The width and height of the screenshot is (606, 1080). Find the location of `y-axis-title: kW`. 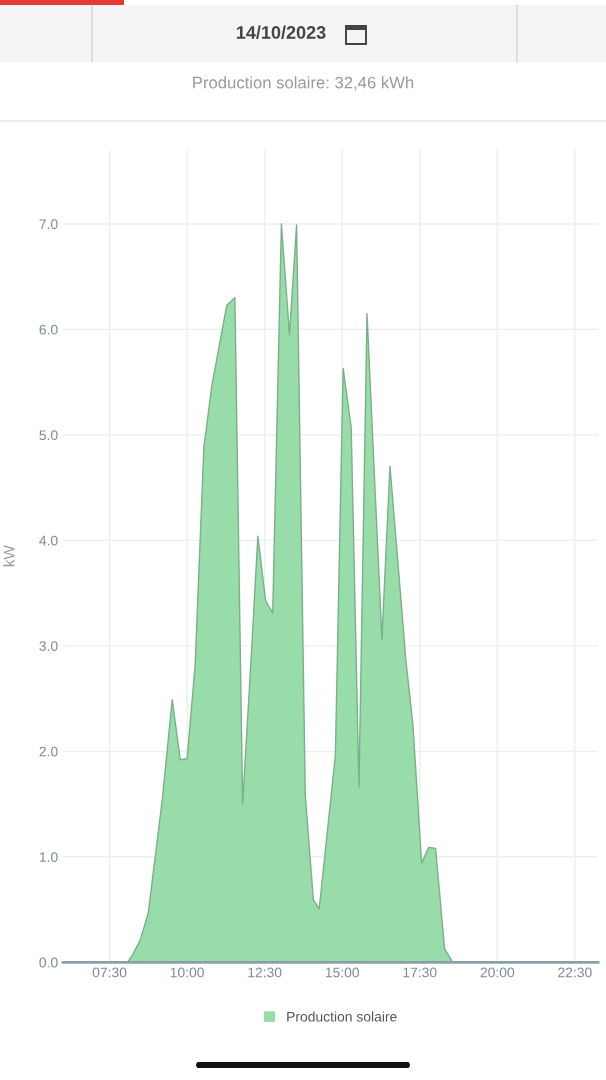

y-axis-title: kW is located at coordinates (9, 556).